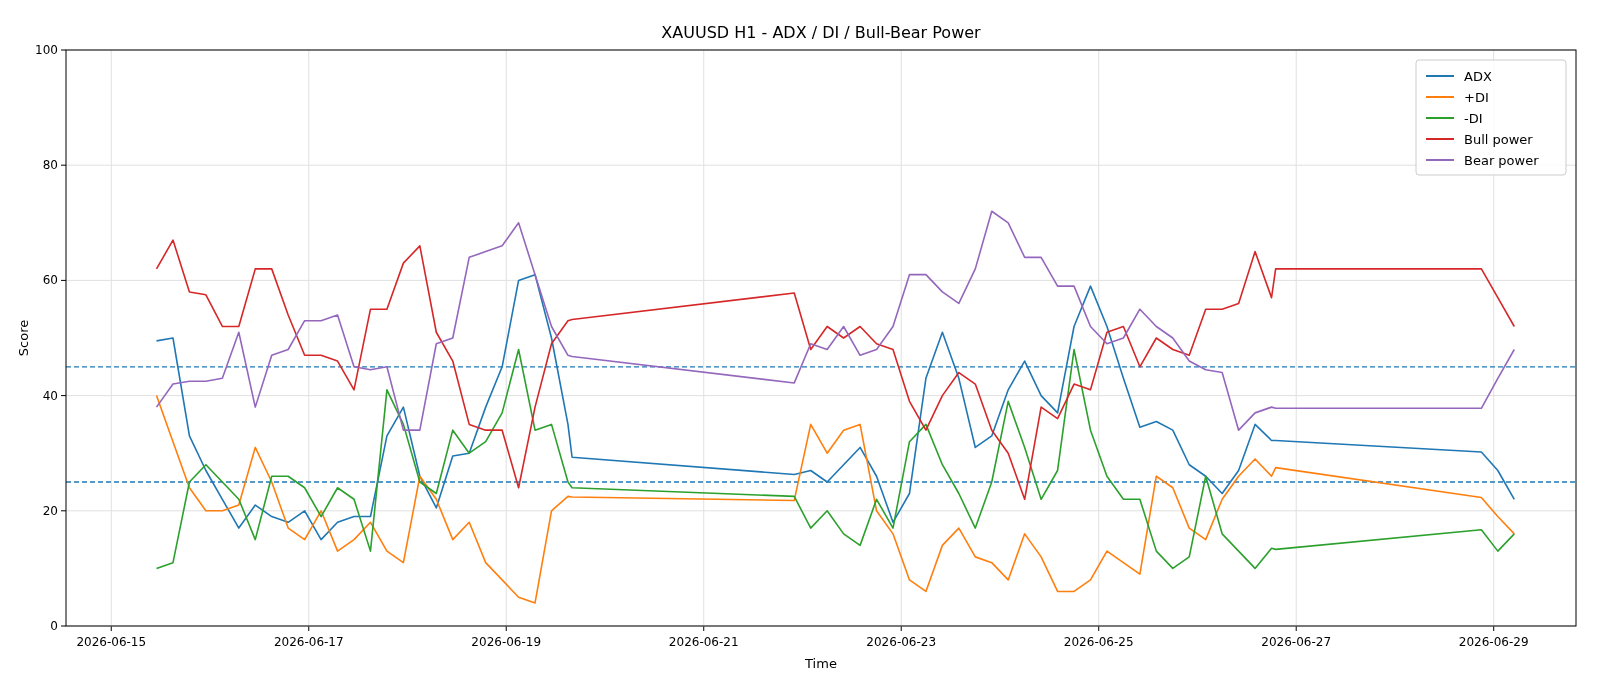 This screenshot has width=1600, height=686. What do you see at coordinates (506, 642) in the screenshot?
I see `x-tick-label: 2026-06-19` at bounding box center [506, 642].